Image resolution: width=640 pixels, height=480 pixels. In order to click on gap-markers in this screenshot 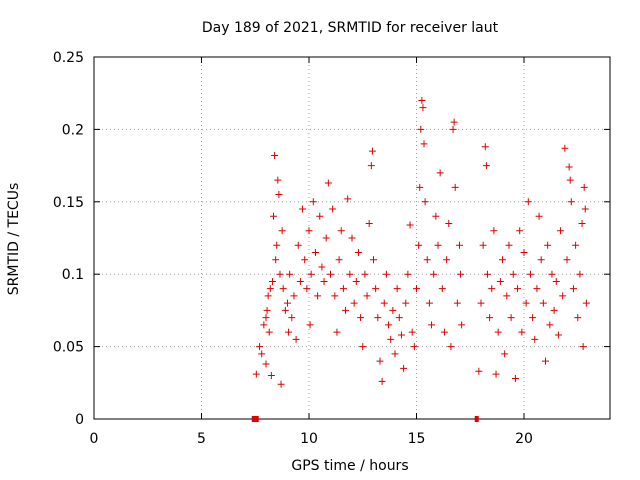, I will do `click(365, 419)`.